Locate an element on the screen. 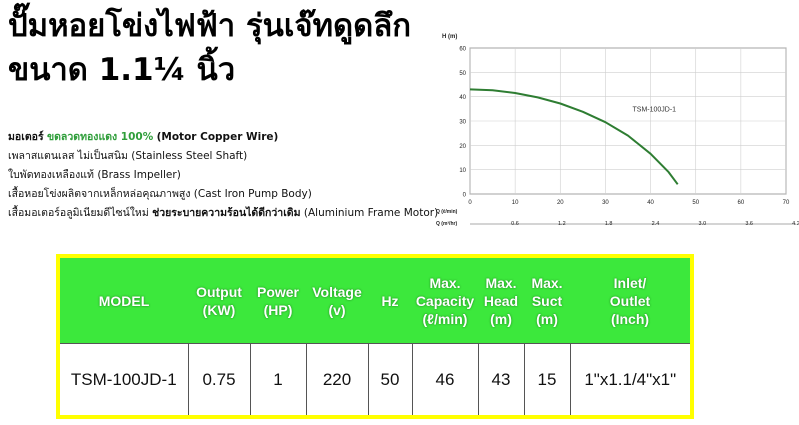 This screenshot has height=425, width=799. y-tick-label: 60 is located at coordinates (462, 50).